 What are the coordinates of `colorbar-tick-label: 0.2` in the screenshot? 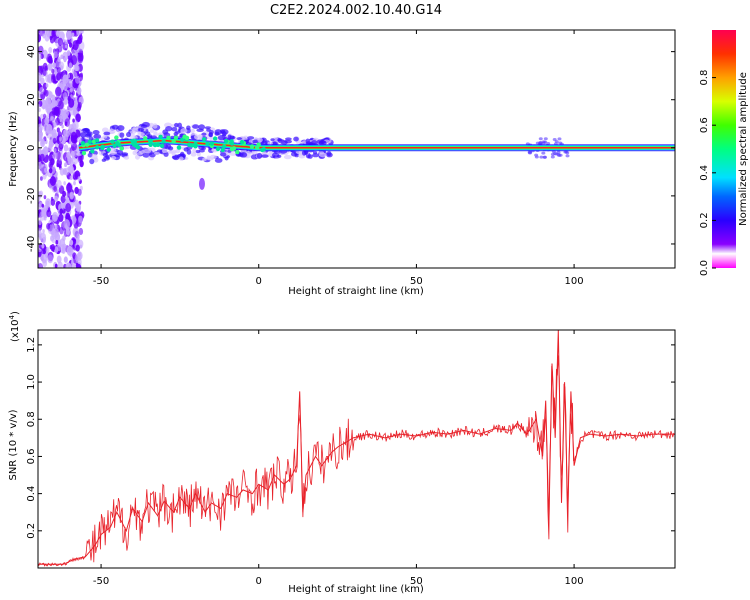 It's located at (704, 220).